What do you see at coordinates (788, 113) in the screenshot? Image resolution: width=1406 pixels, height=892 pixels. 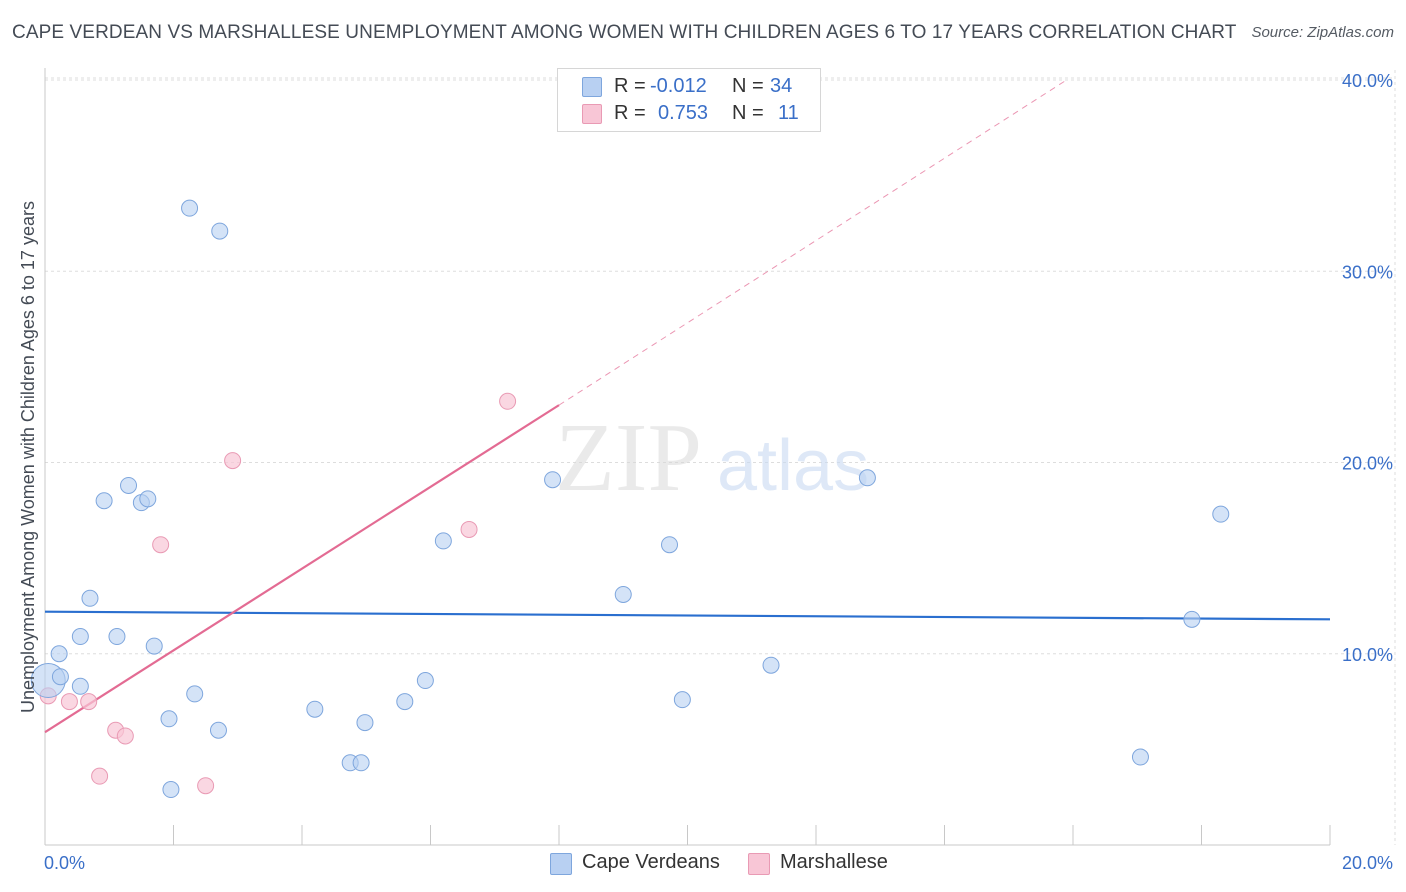 I see `legend-n-value: 11` at bounding box center [788, 113].